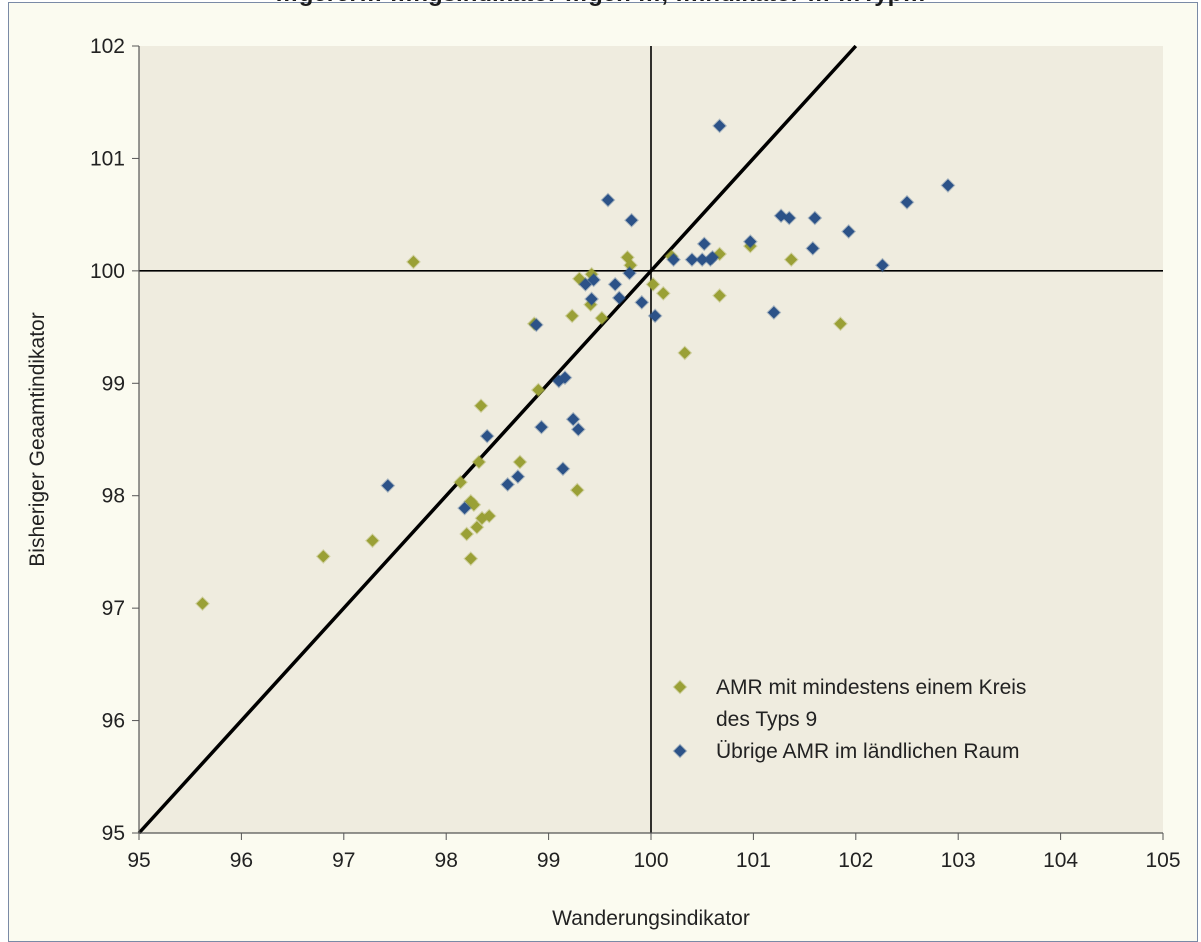 The width and height of the screenshot is (1201, 942). I want to click on y-tick-label: 99, so click(113, 383).